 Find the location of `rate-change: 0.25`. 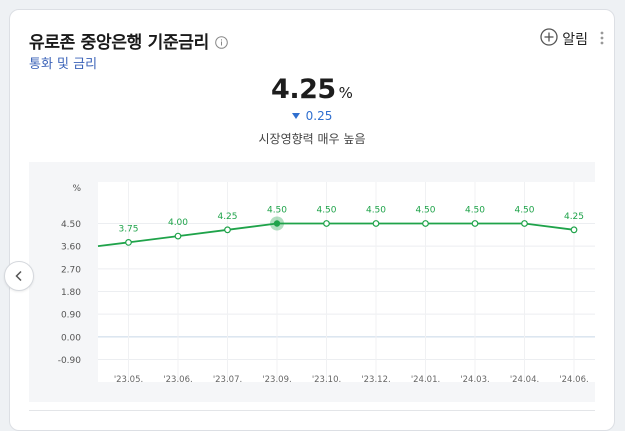

rate-change: 0.25 is located at coordinates (312, 116).